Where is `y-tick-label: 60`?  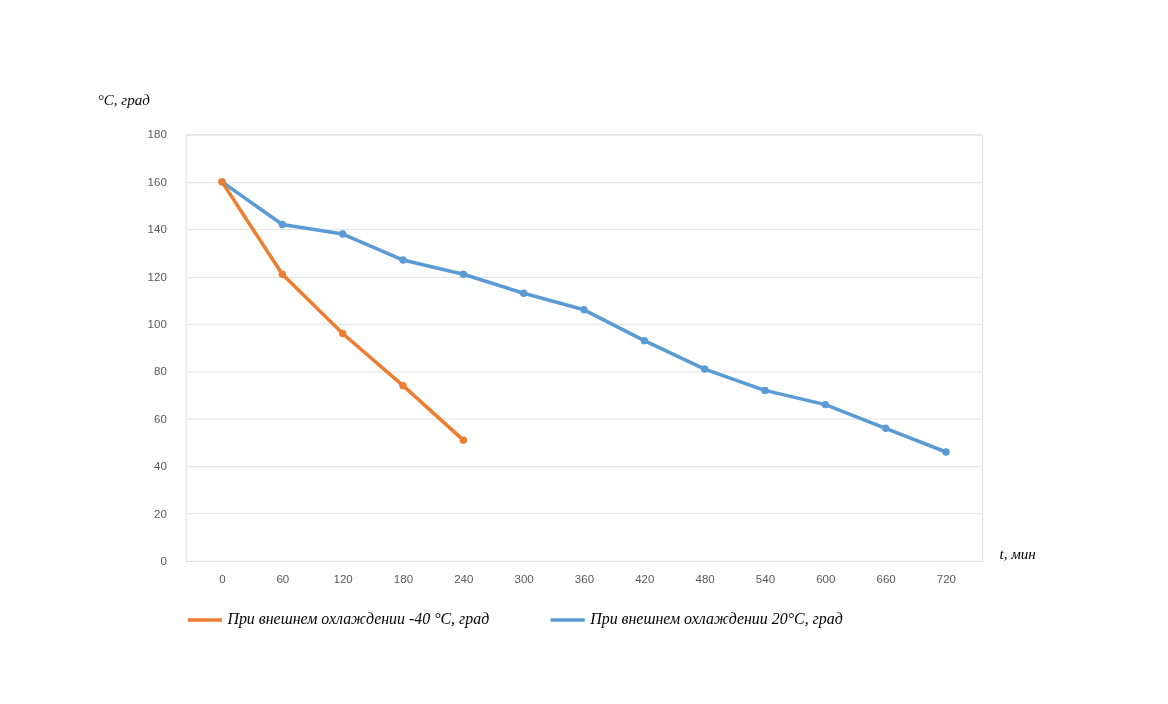
y-tick-label: 60 is located at coordinates (160, 418).